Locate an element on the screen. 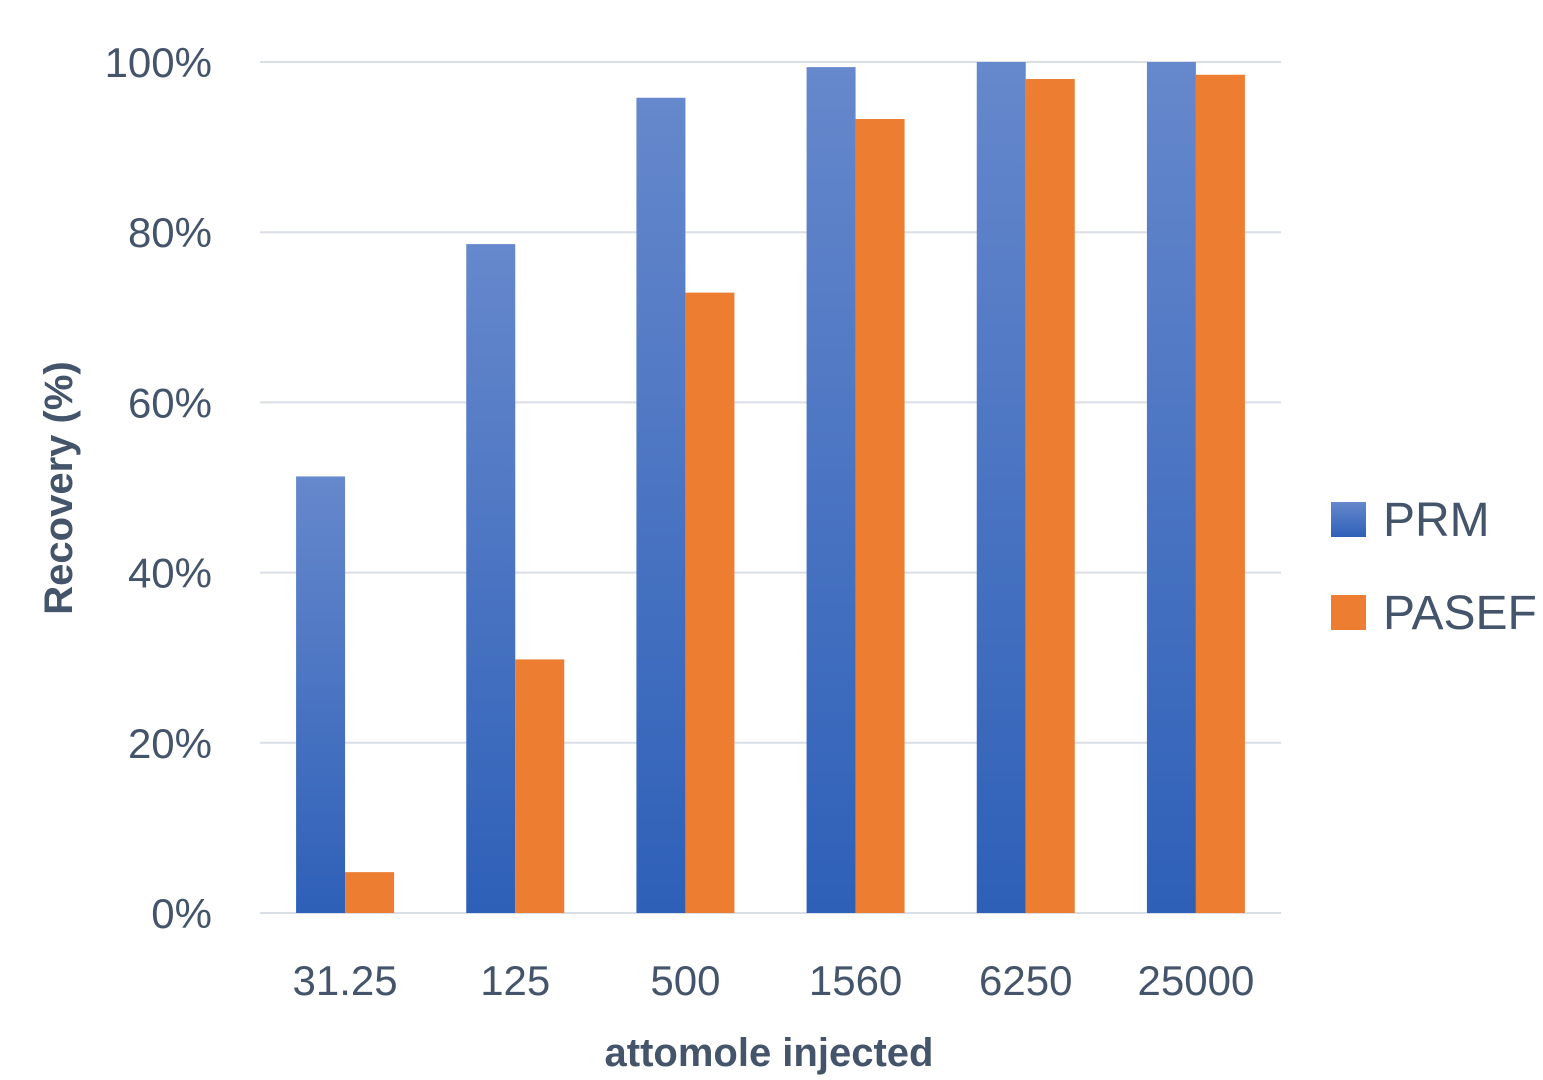 This screenshot has height=1080, width=1543. x-tick-label: 25000 is located at coordinates (1196, 980).